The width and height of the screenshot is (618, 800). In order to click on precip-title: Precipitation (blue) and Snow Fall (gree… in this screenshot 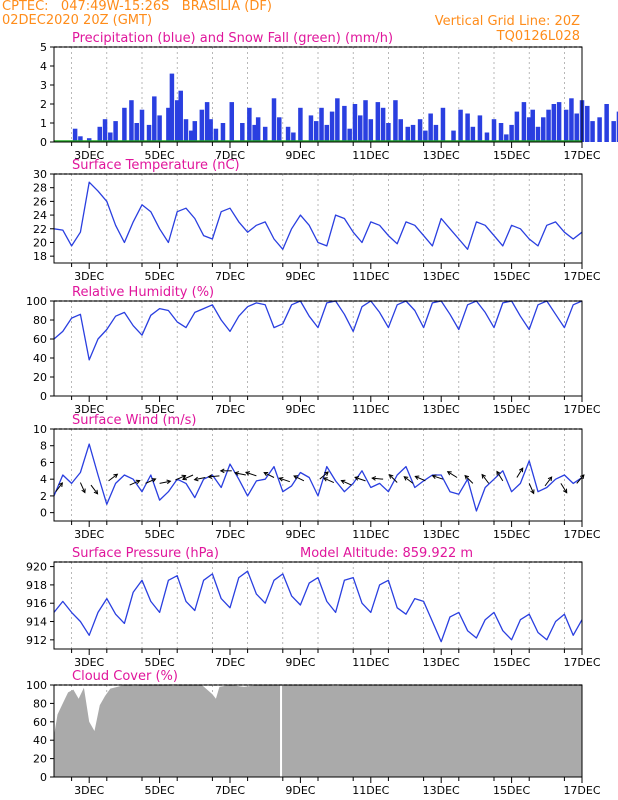, I will do `click(232, 38)`.